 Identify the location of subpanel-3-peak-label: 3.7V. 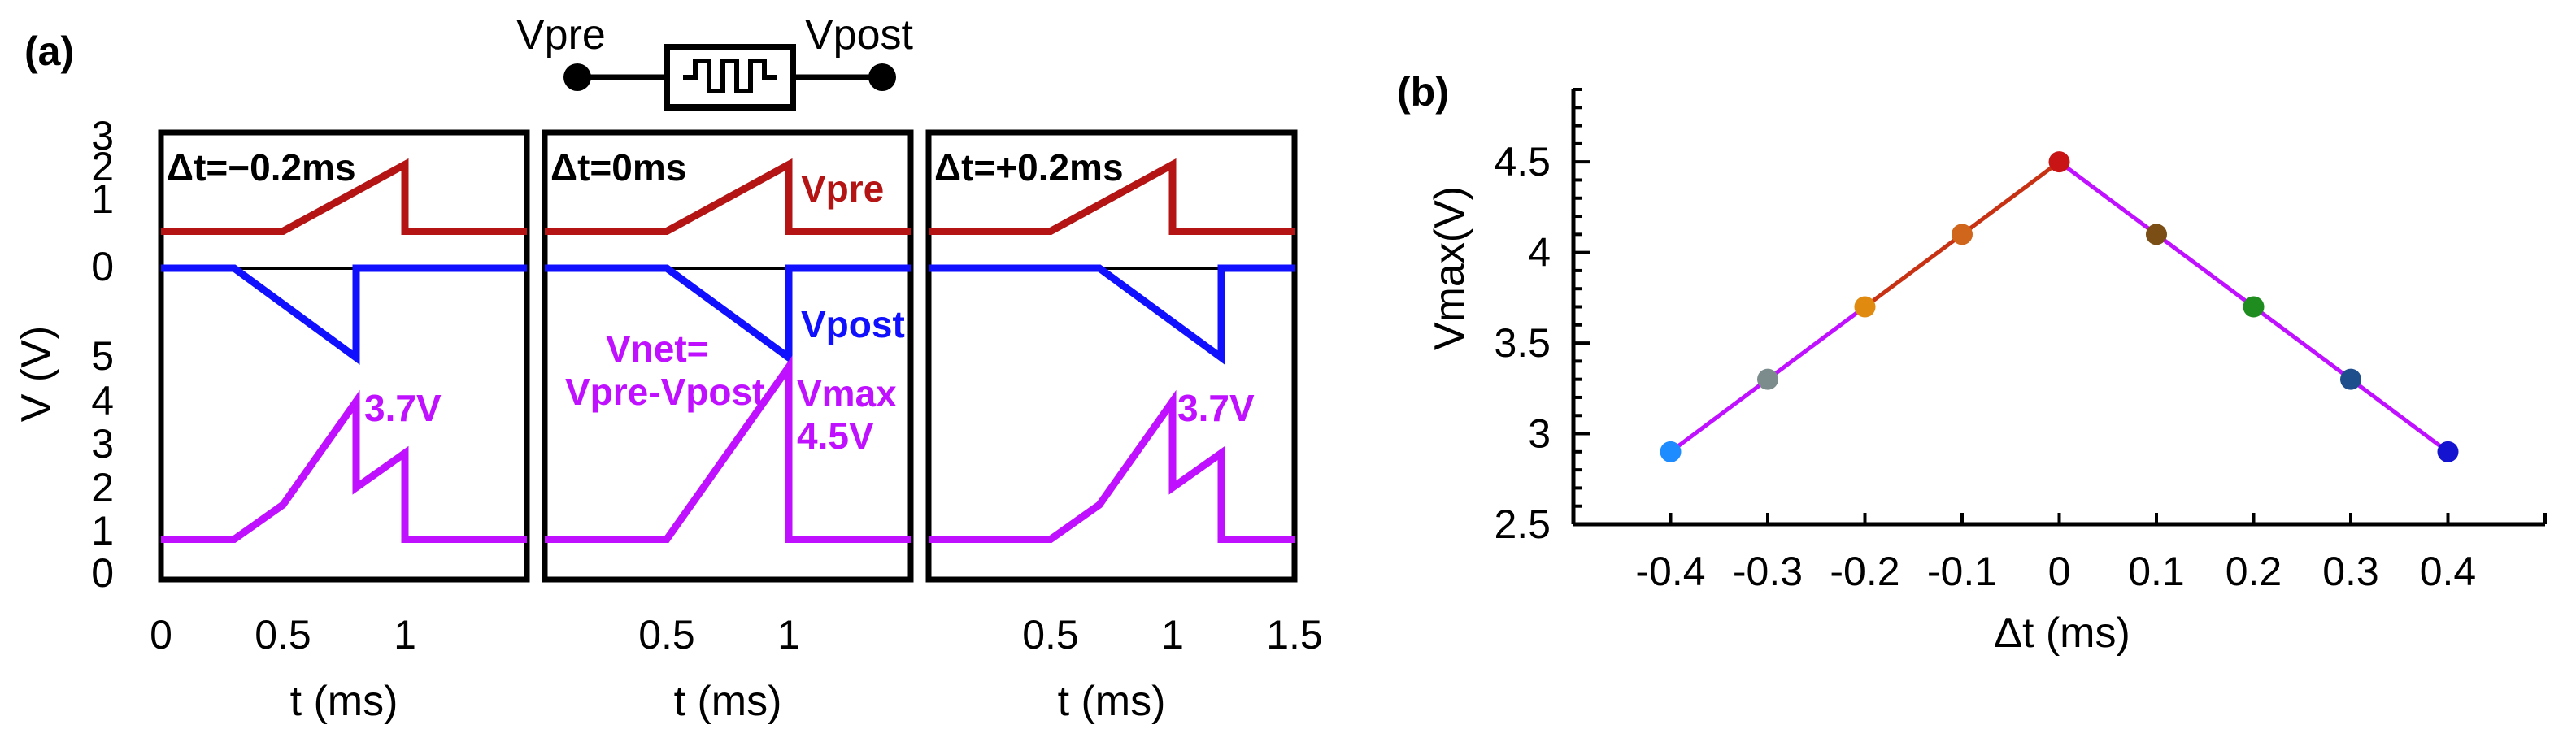
(1216, 408).